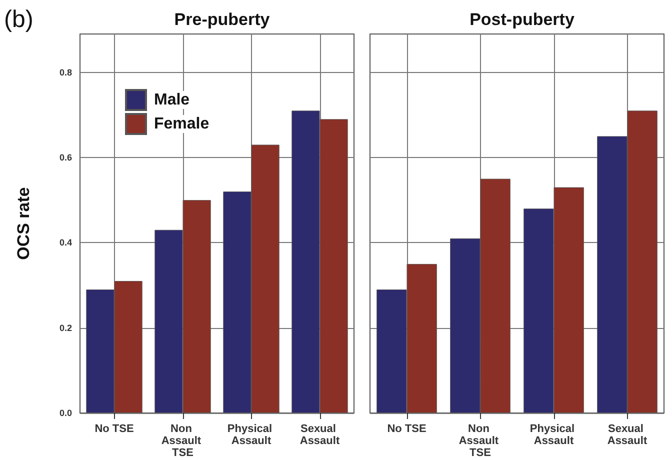 Image resolution: width=672 pixels, height=460 pixels. Describe the element at coordinates (222, 19) in the screenshot. I see `chart-title: Pre-puberty` at that location.